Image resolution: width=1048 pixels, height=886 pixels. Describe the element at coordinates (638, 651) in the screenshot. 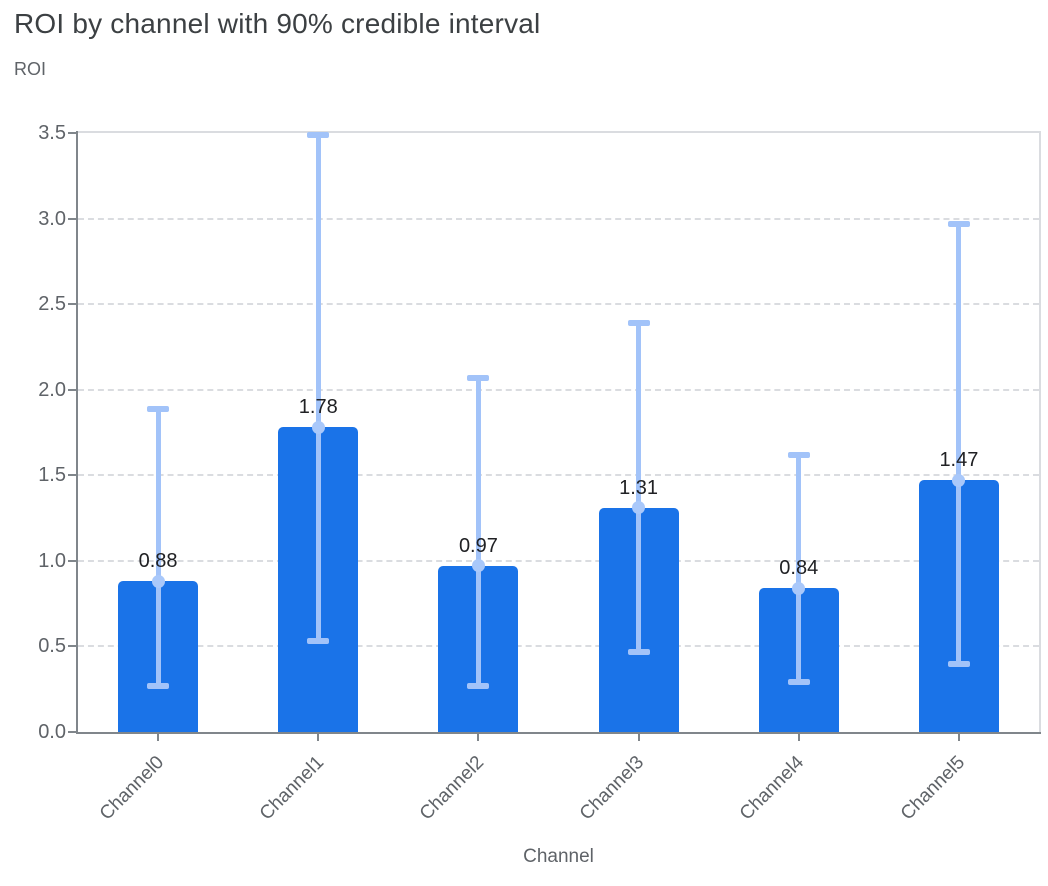

I see `error-bar-cap-lower-channel3` at that location.